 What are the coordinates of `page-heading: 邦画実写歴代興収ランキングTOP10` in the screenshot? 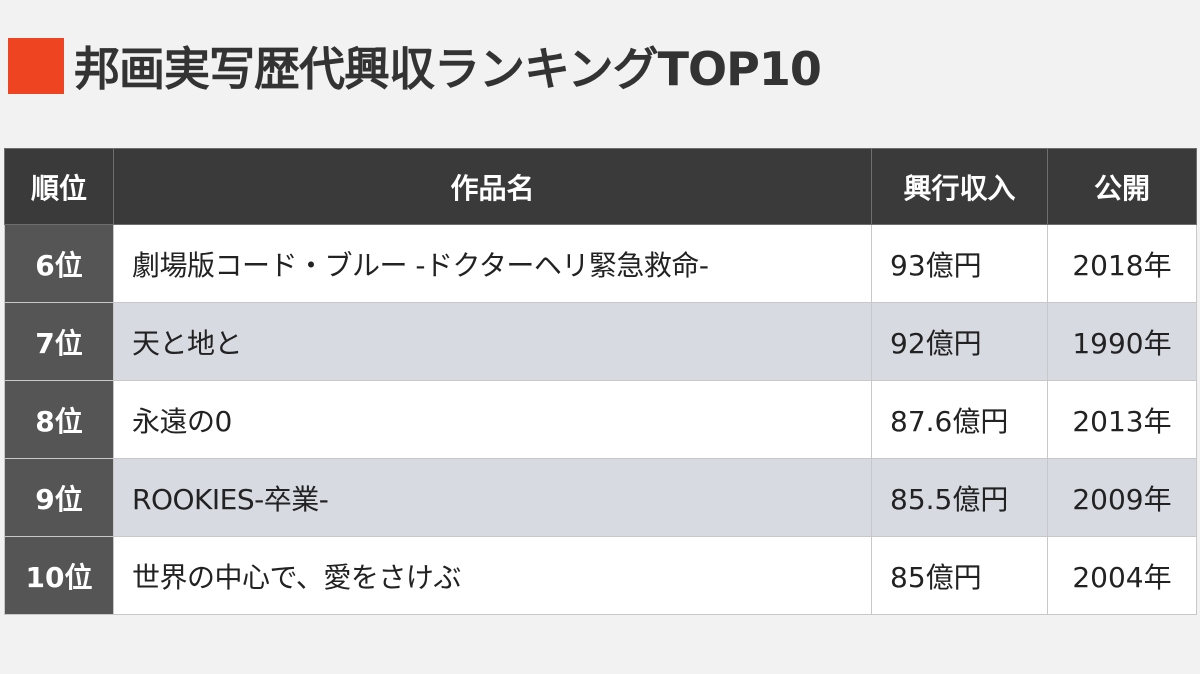 It's located at (415, 66).